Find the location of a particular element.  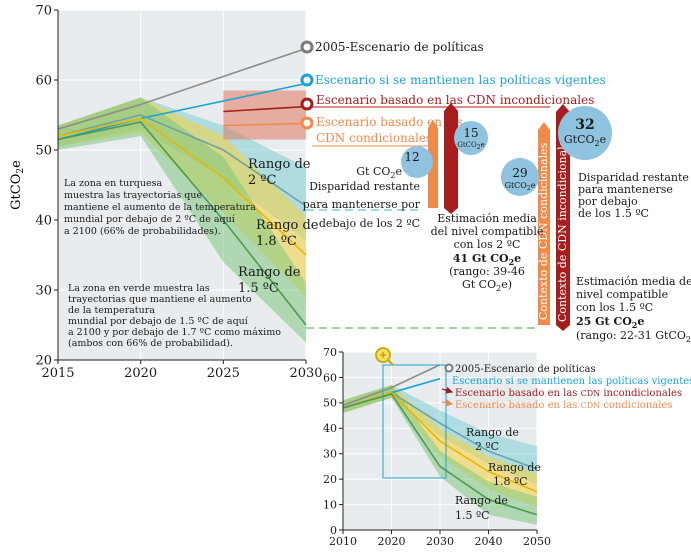

note-green-line: de la temperatura is located at coordinates (111, 310).